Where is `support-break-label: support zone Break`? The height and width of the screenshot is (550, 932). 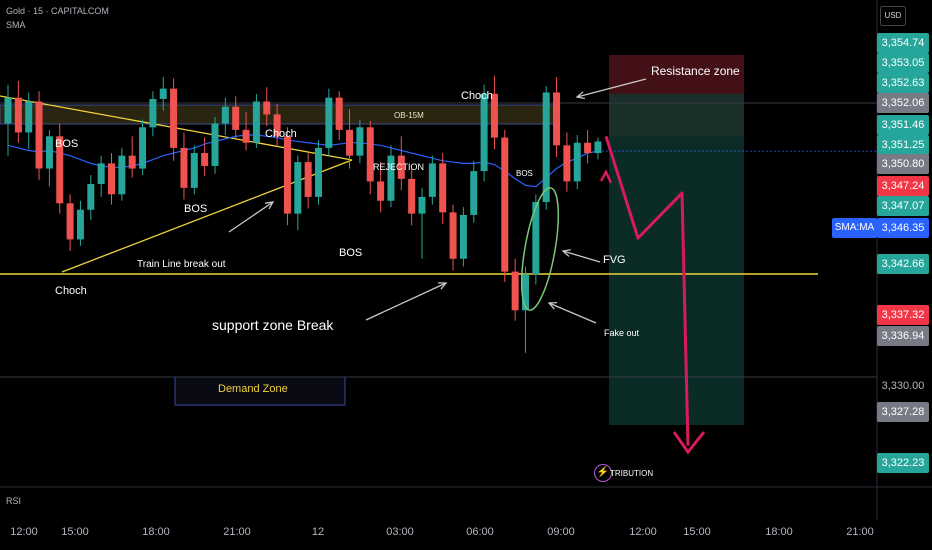 support-break-label: support zone Break is located at coordinates (273, 325).